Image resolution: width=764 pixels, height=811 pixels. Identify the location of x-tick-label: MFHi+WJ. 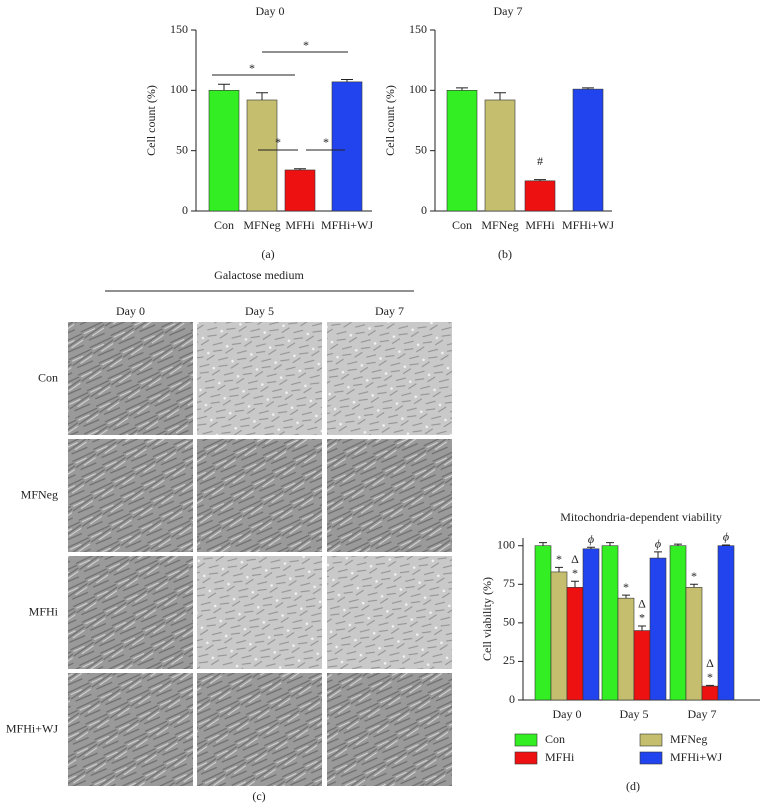
(347, 225).